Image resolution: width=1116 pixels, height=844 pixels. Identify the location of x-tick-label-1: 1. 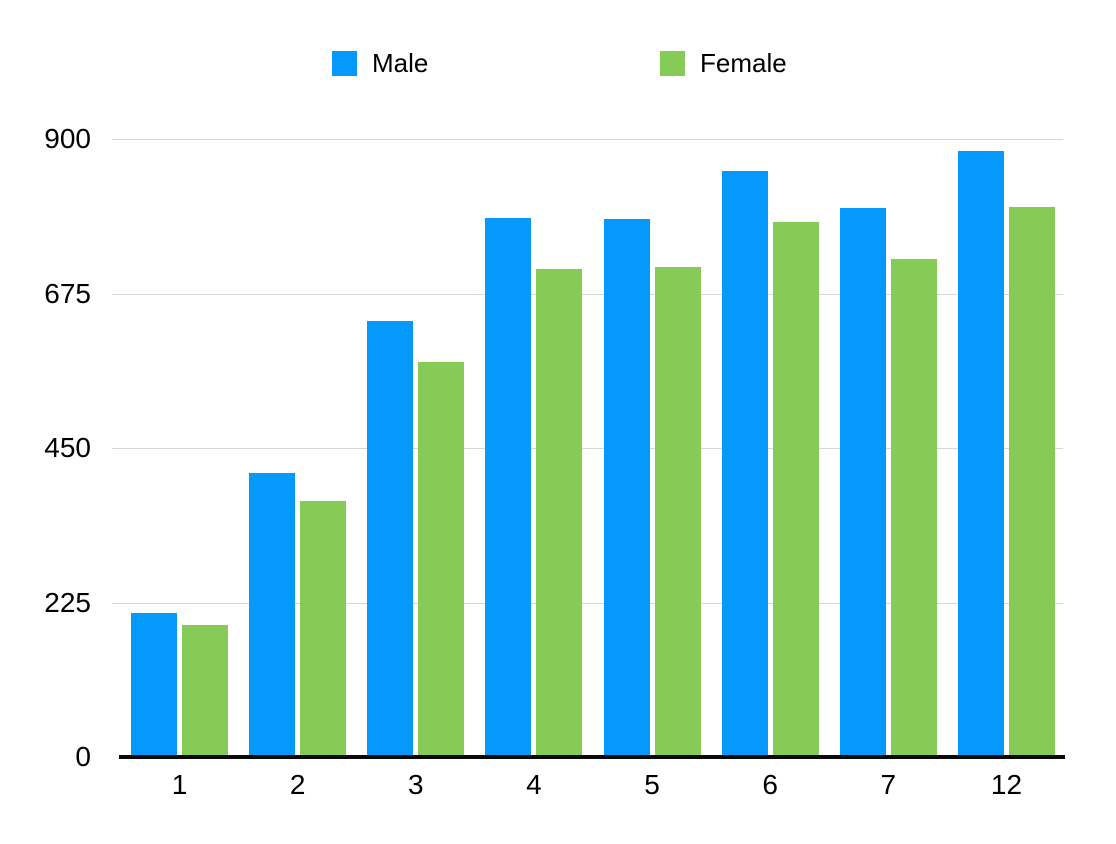
(179, 784).